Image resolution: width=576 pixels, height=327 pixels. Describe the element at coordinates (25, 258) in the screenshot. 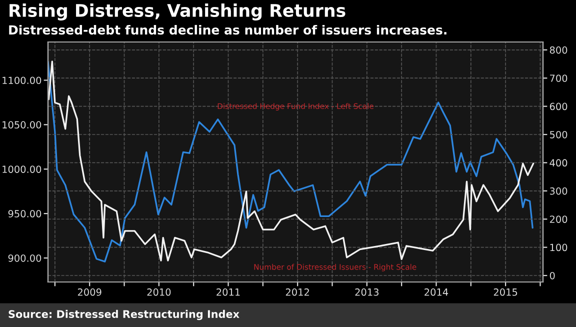

I see `y-tick-label: 900.00` at that location.